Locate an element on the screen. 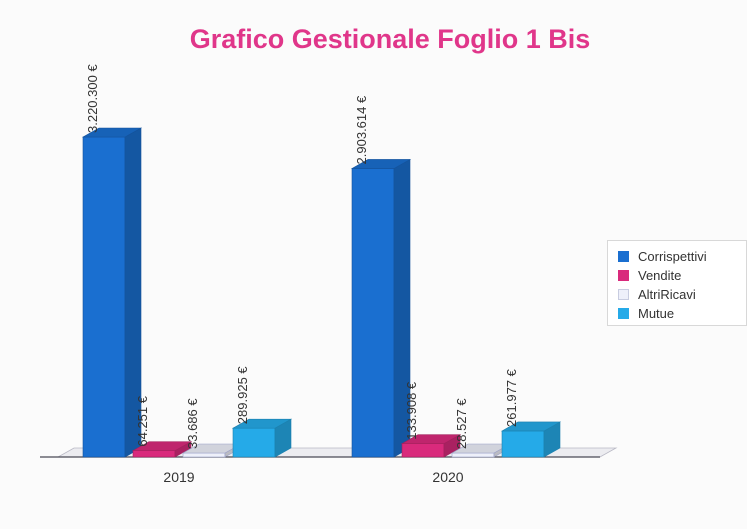 This screenshot has height=529, width=747. bar-corrispettivi-2019 is located at coordinates (112, 292).